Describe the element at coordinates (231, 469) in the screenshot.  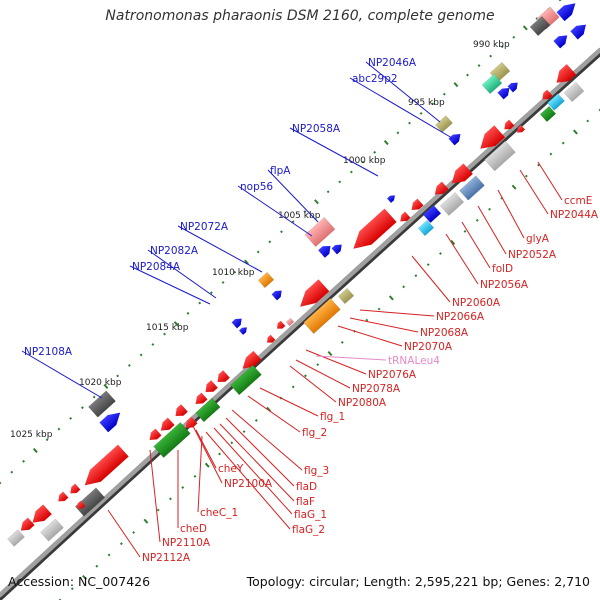
I see `gene-label: cheY` at that location.